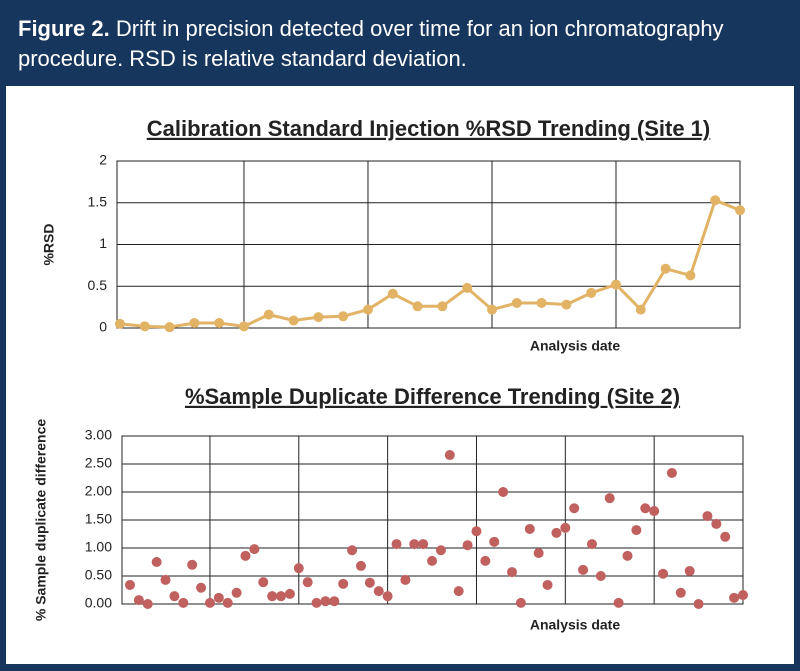 Image resolution: width=800 pixels, height=671 pixels. I want to click on y-tick-label: 0.5, so click(98, 285).